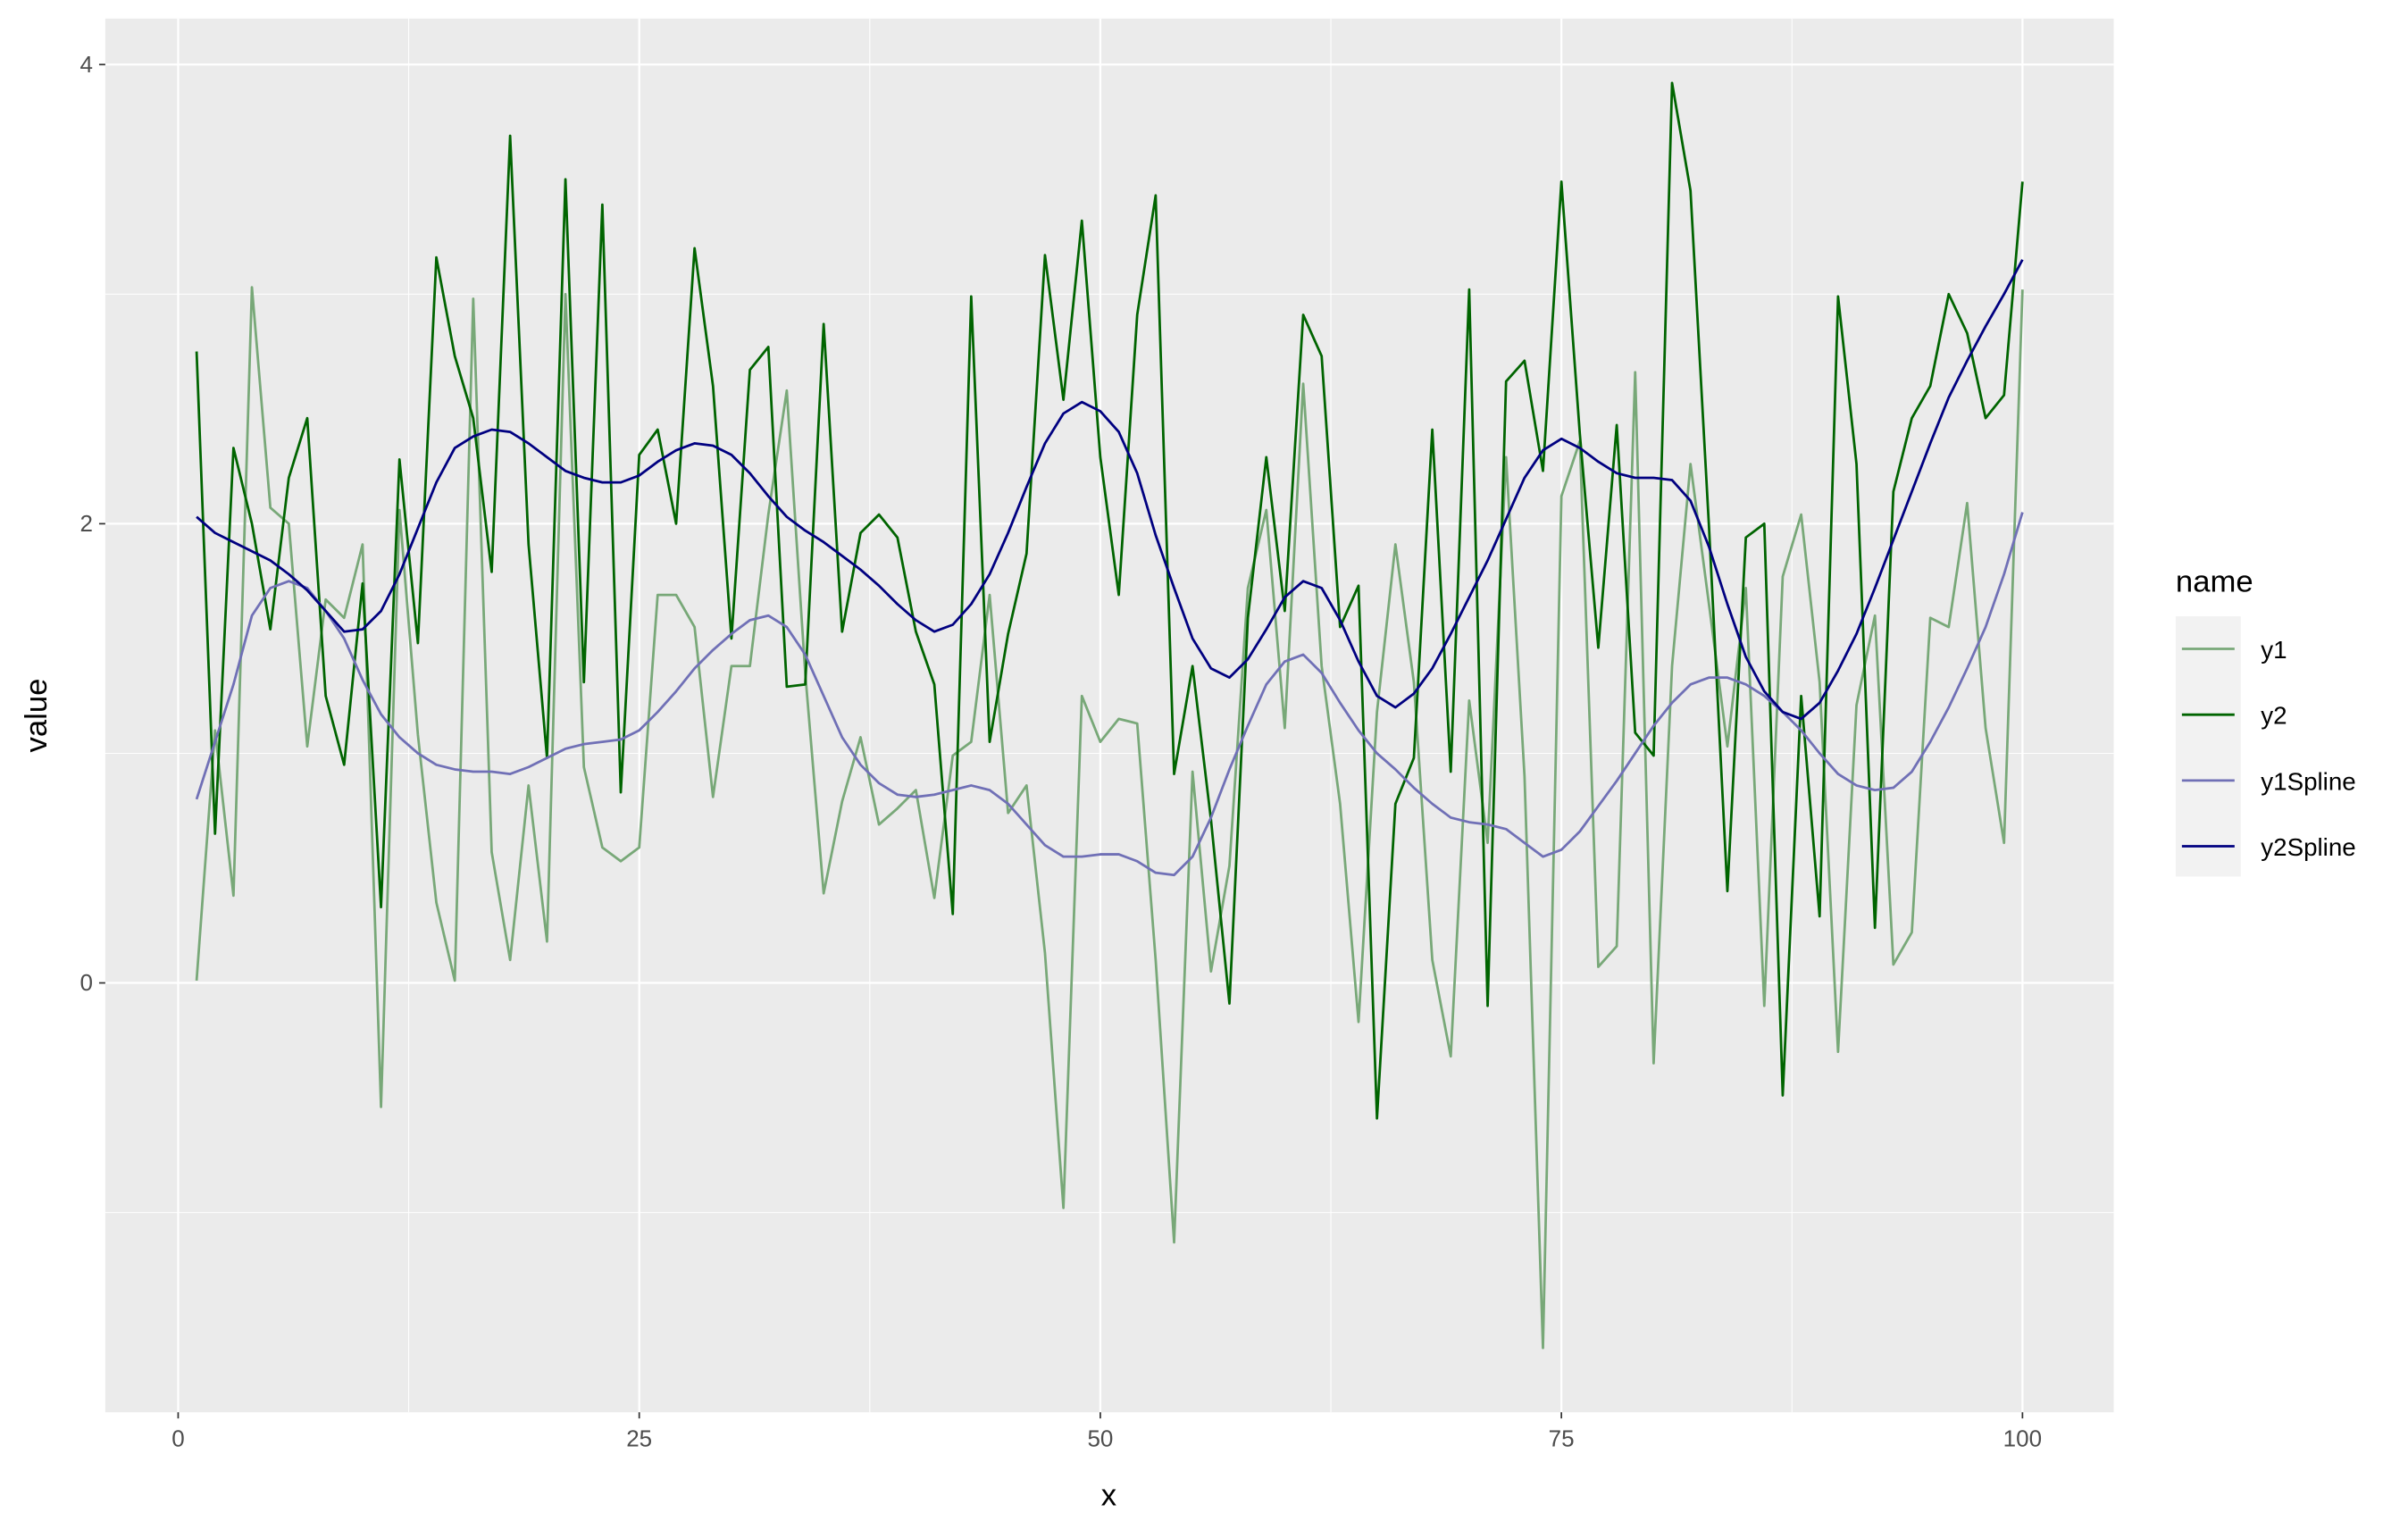 This screenshot has width=2408, height=1521. Describe the element at coordinates (2022, 1438) in the screenshot. I see `x-tick-label: 100` at that location.